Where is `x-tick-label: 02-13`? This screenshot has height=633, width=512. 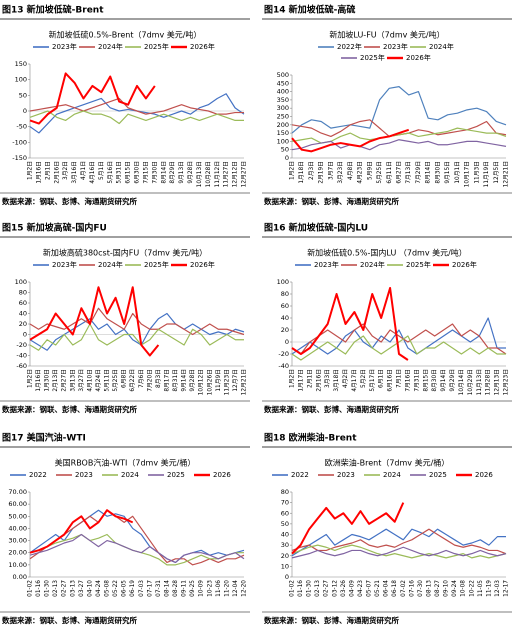 x-tick-label: 02-13 is located at coordinates (318, 588).